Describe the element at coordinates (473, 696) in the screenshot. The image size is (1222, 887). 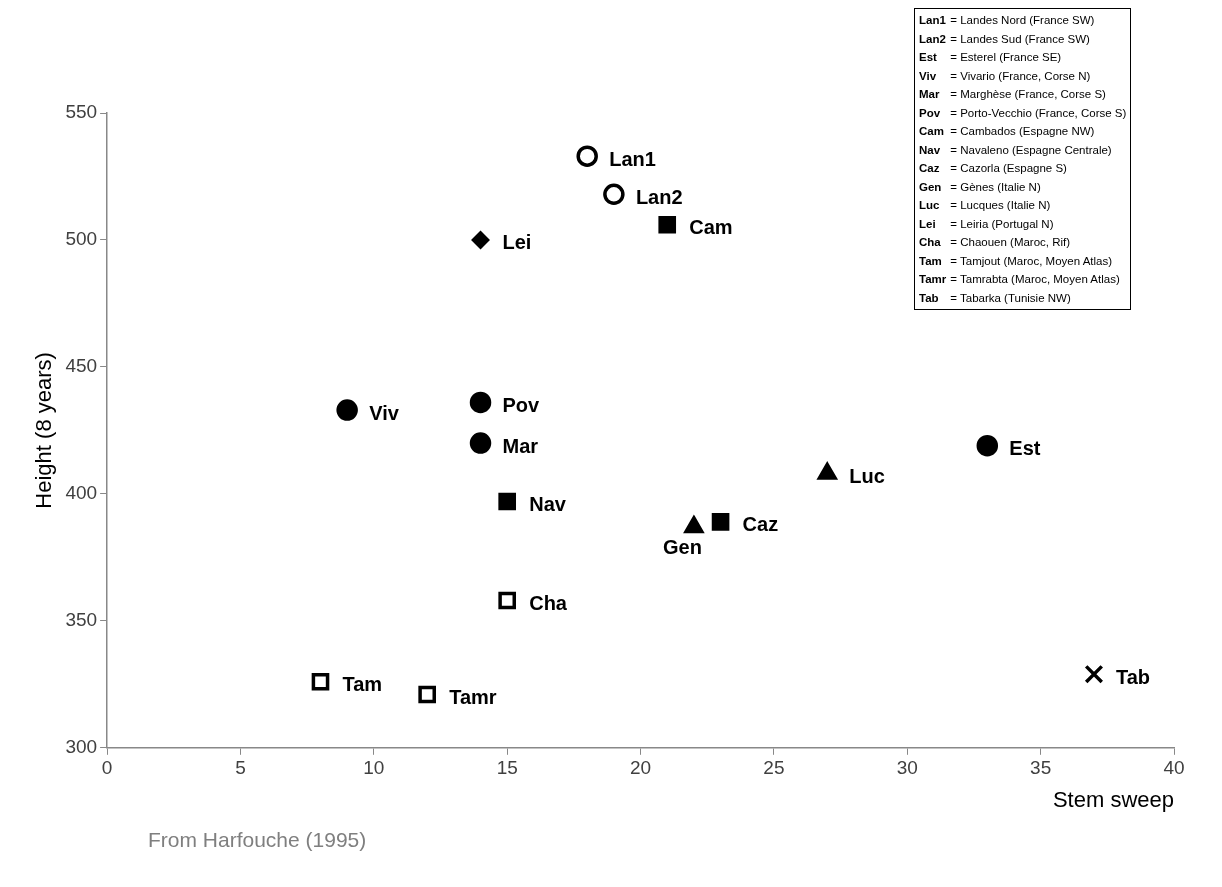
I see `annotation: Tamr` at that location.